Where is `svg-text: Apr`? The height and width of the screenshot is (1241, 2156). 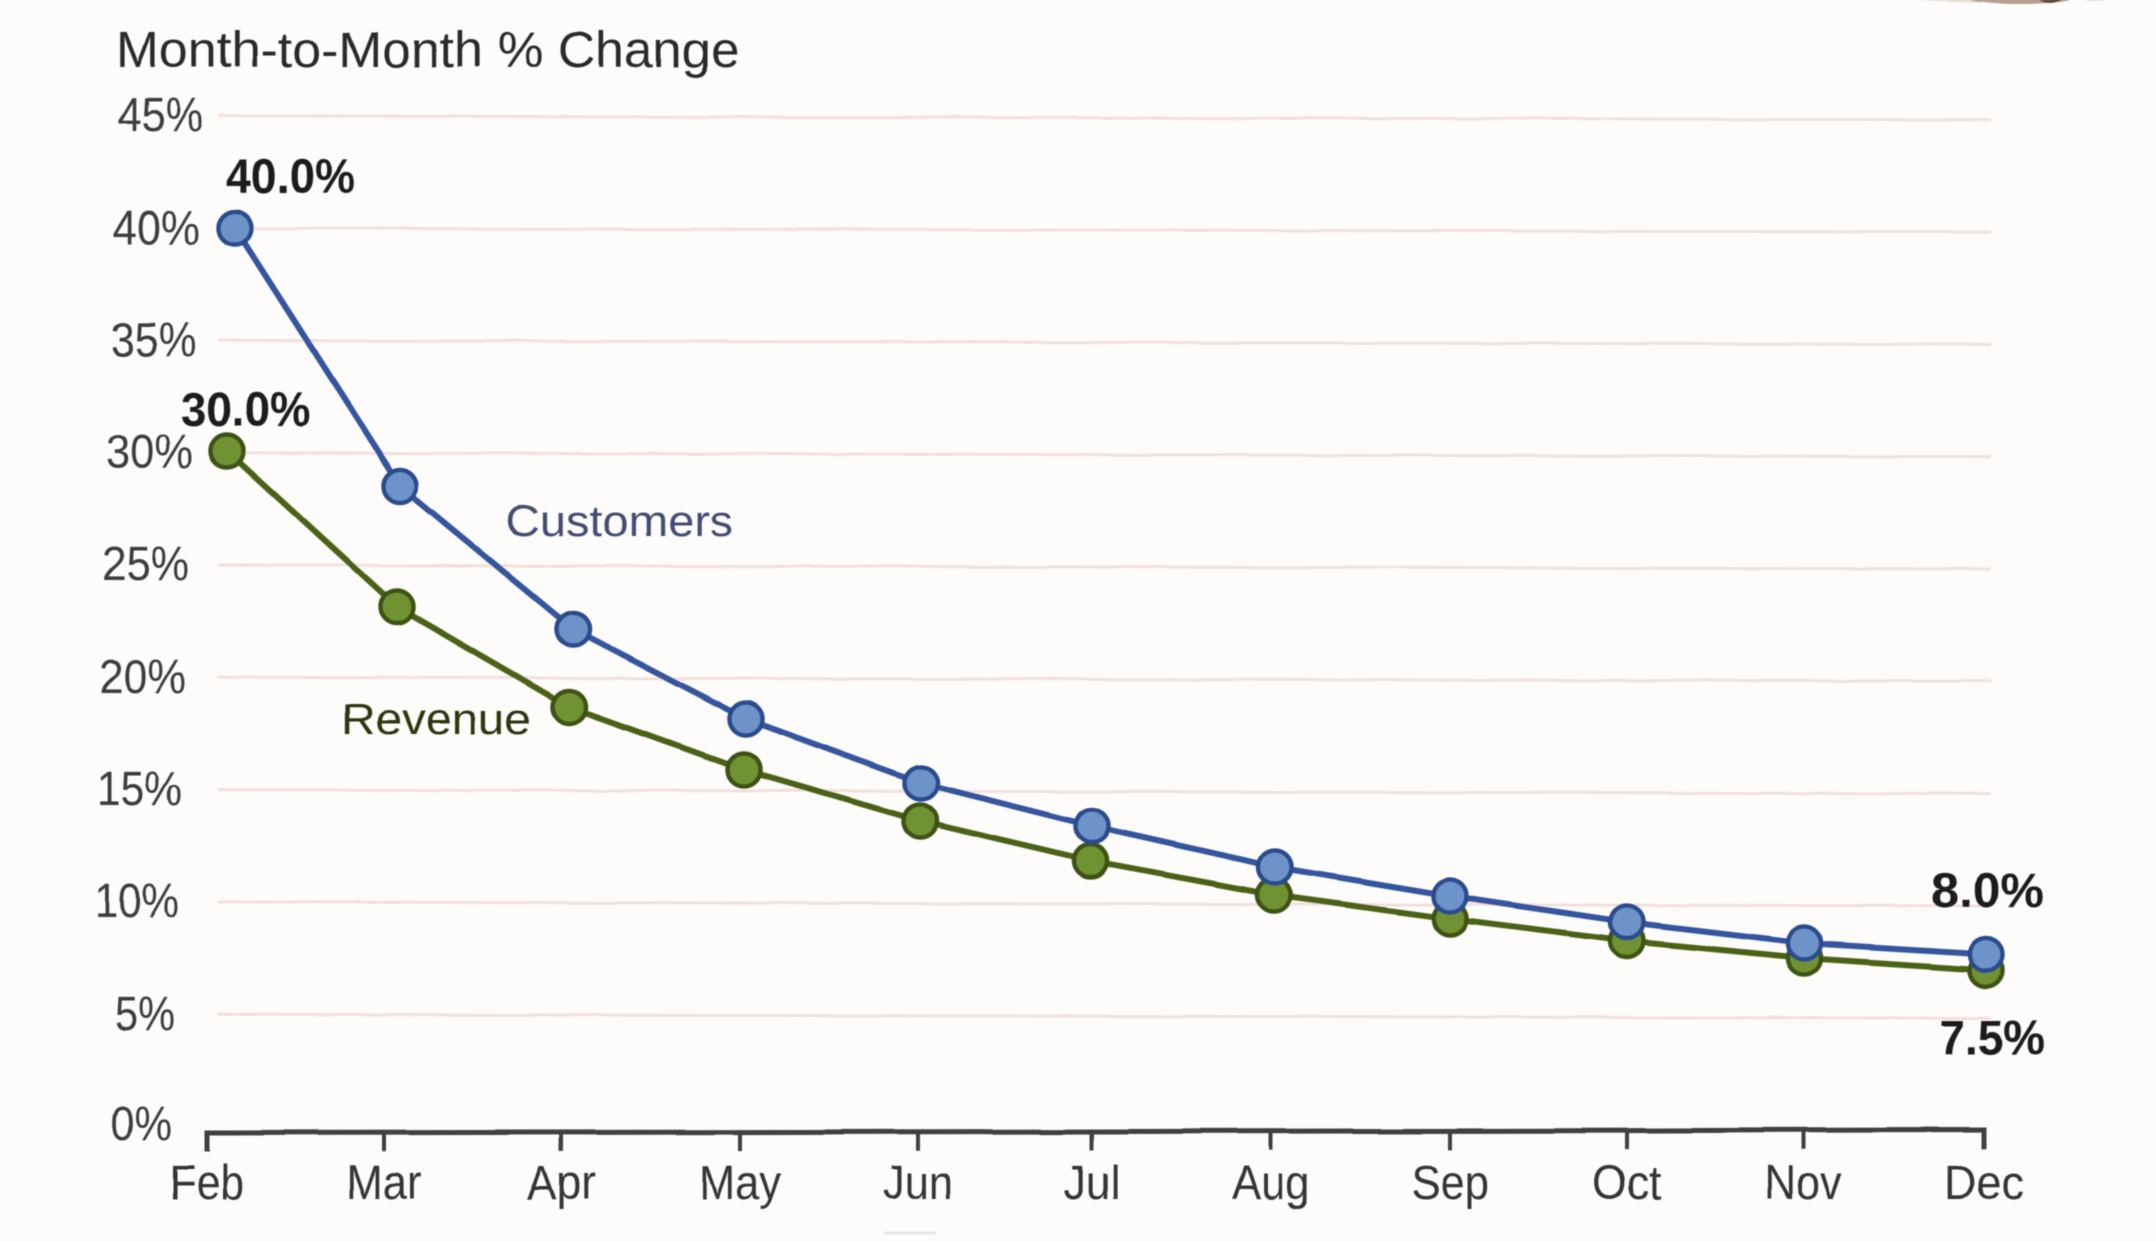 svg-text: Apr is located at coordinates (561, 1183).